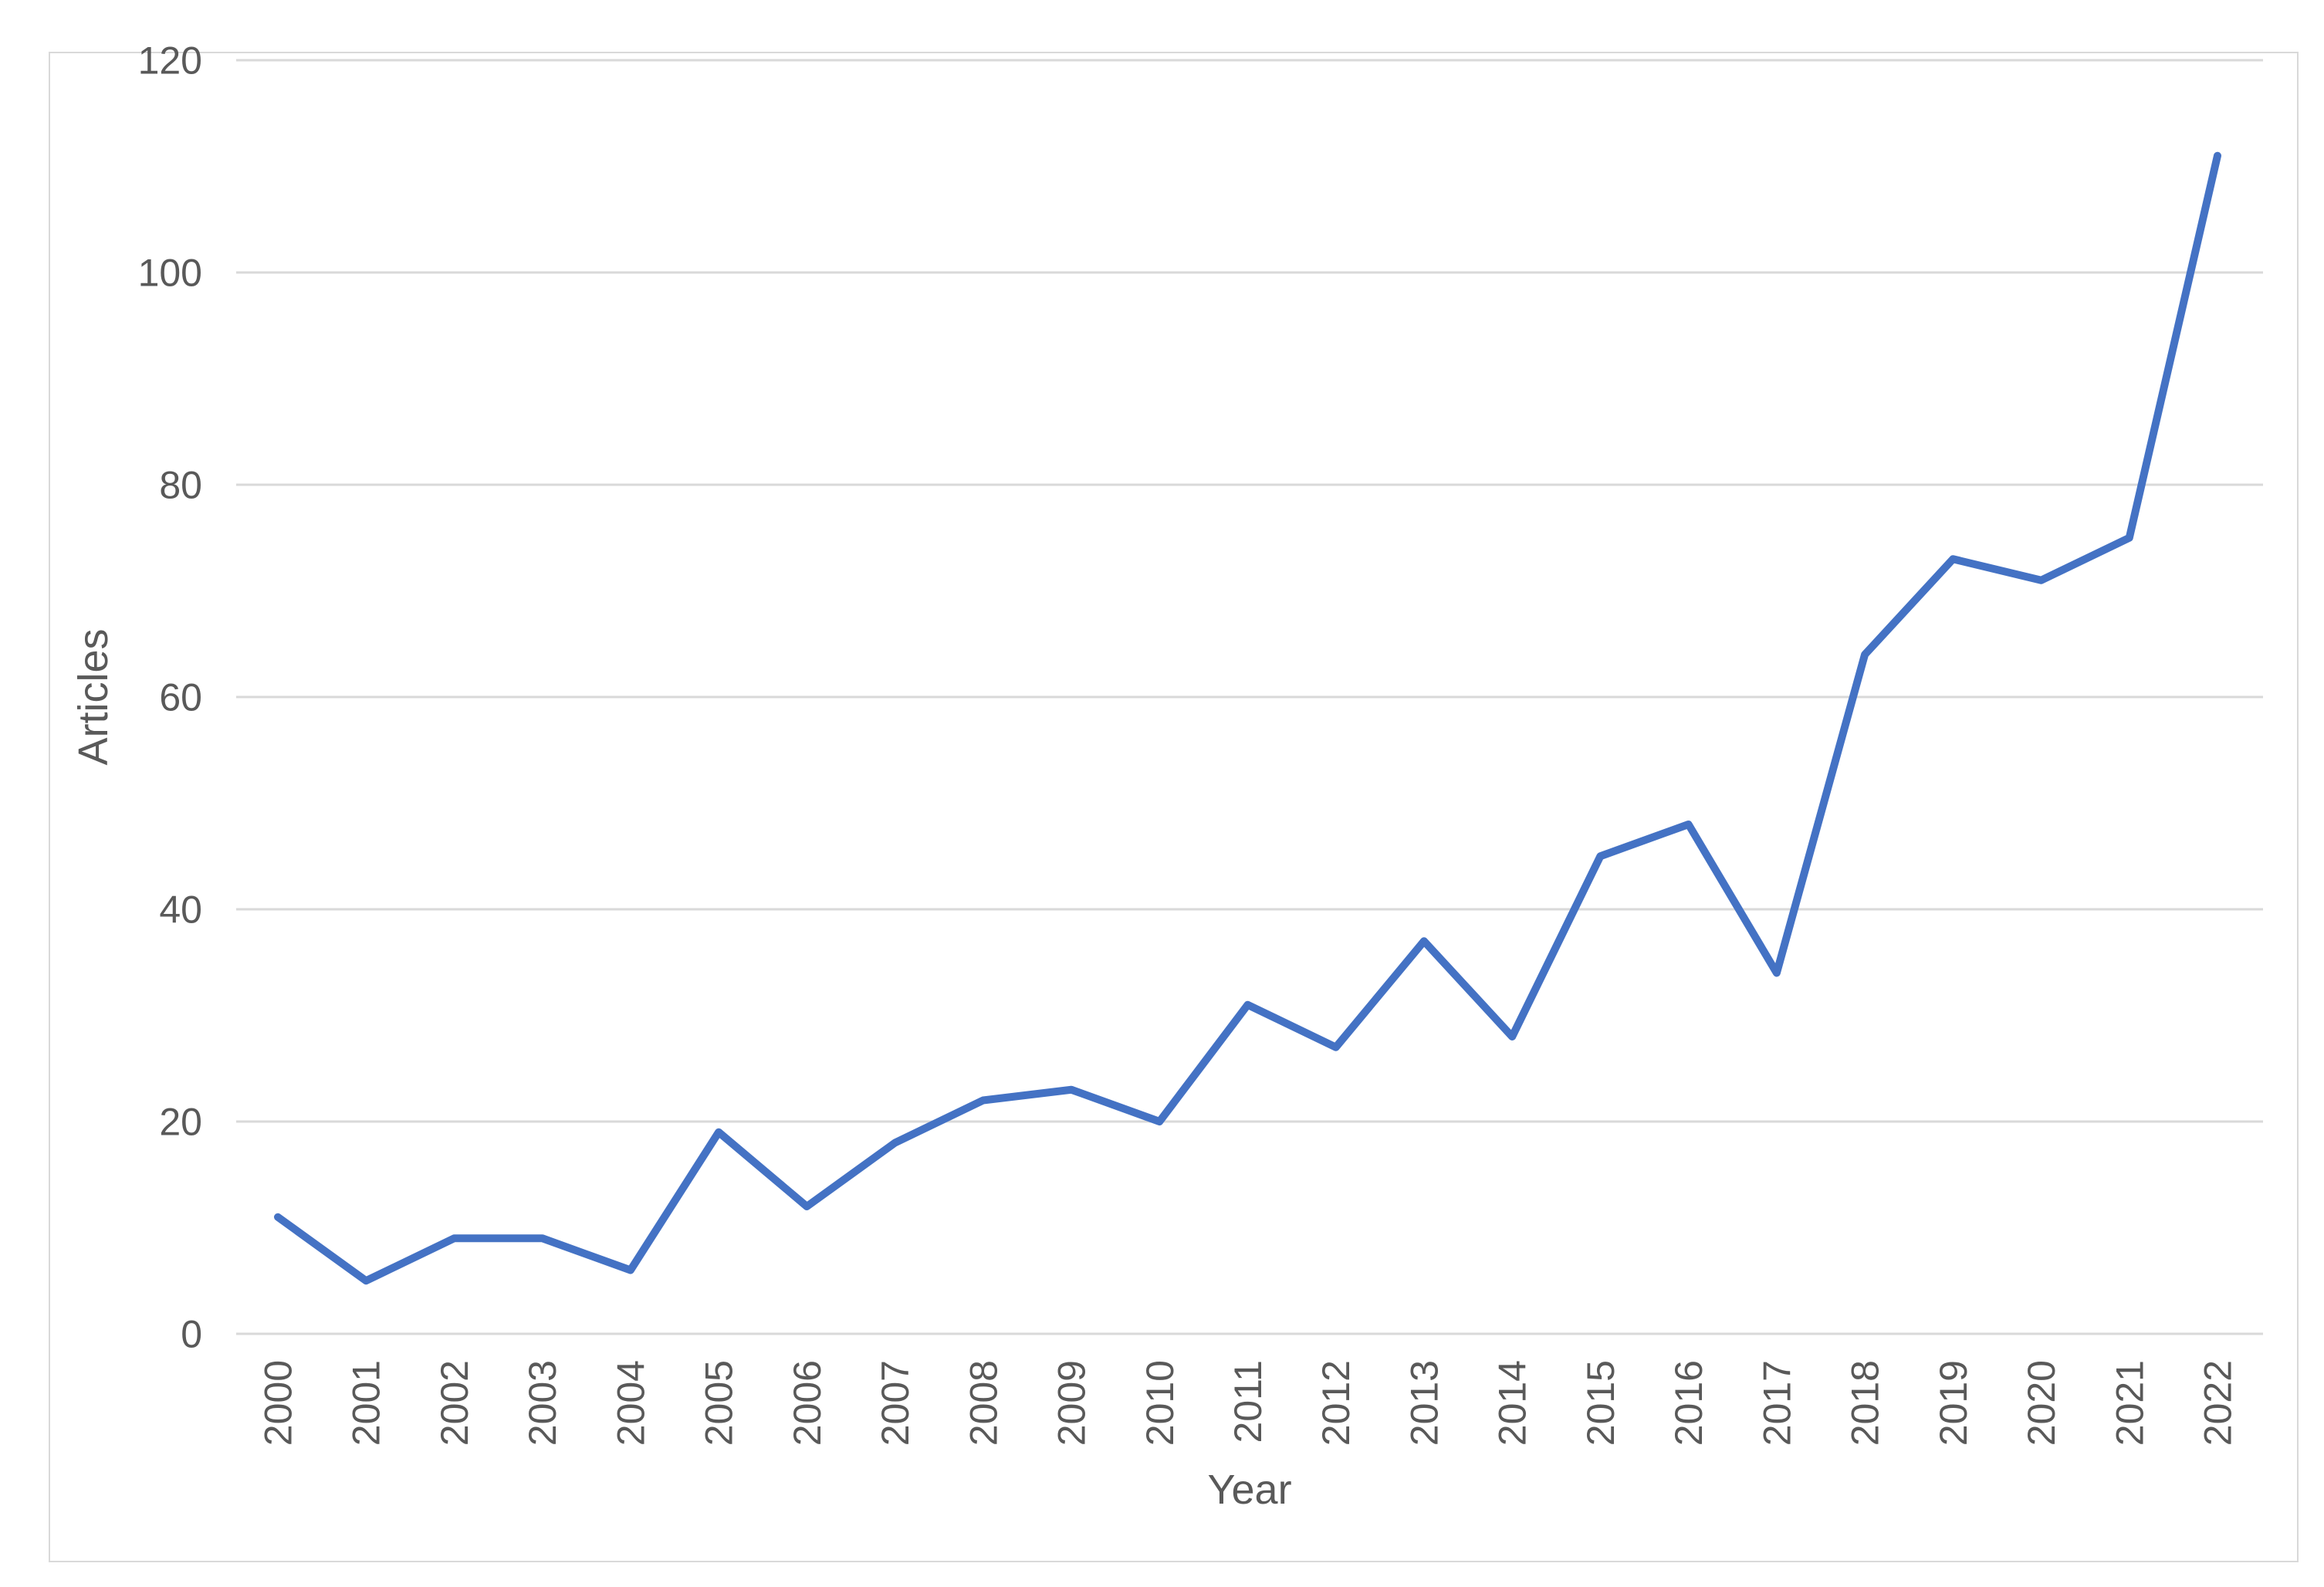 The image size is (2324, 1587). Describe the element at coordinates (180, 910) in the screenshot. I see `y-tick-label-40: 40` at that location.